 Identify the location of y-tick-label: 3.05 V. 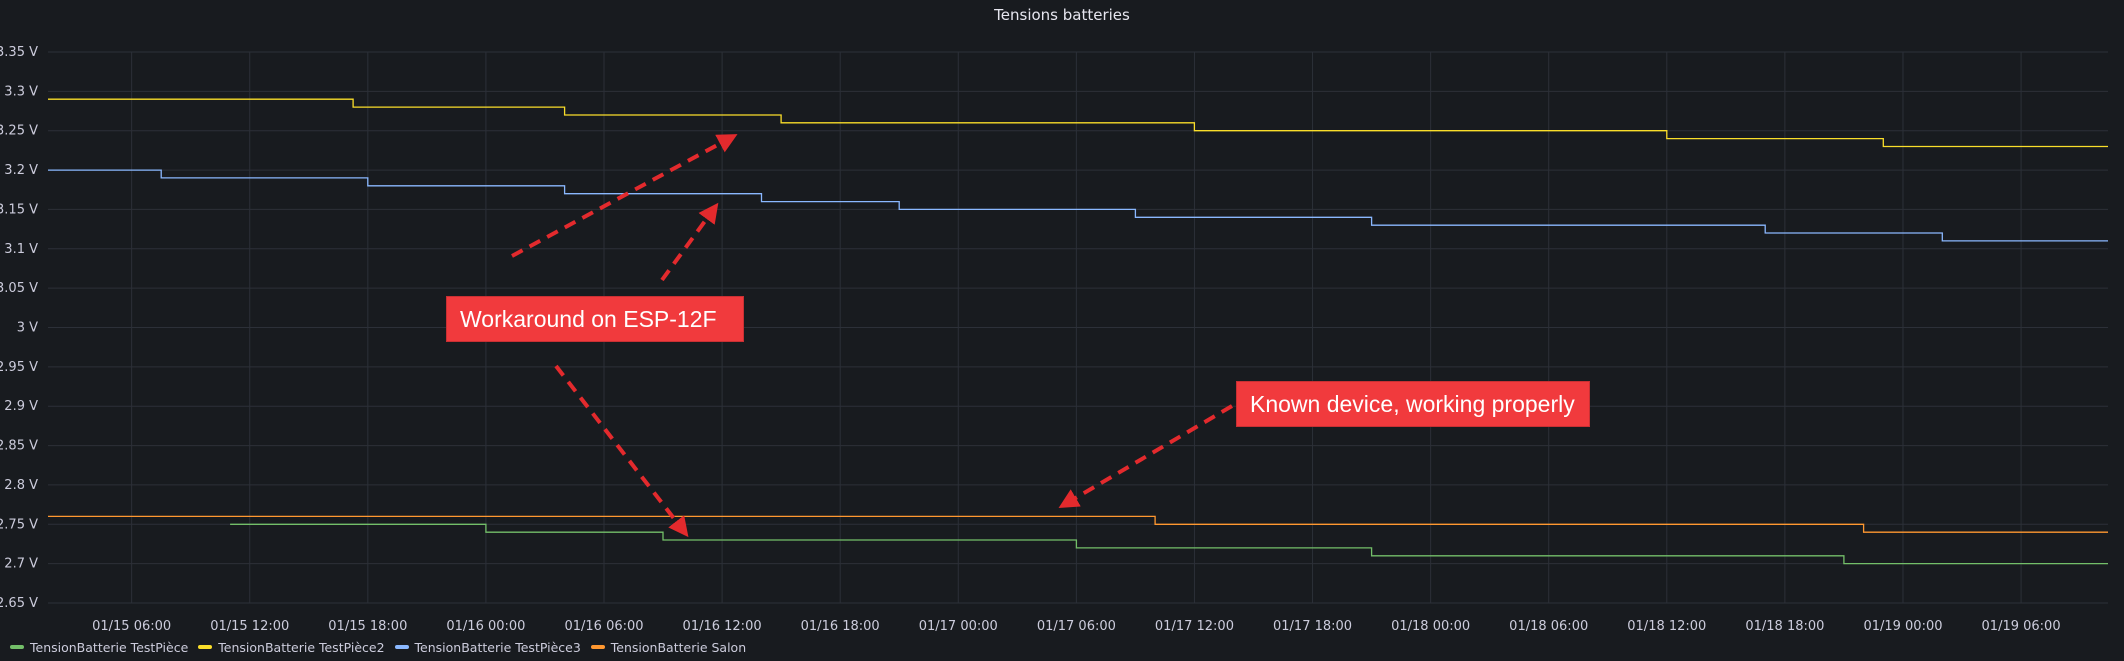
(19, 288).